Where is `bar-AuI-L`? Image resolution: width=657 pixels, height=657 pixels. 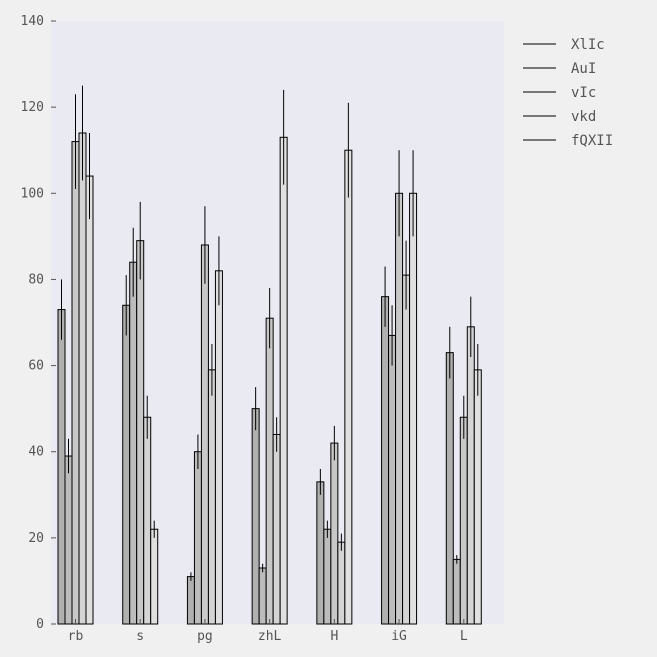 bar-AuI-L is located at coordinates (456, 591).